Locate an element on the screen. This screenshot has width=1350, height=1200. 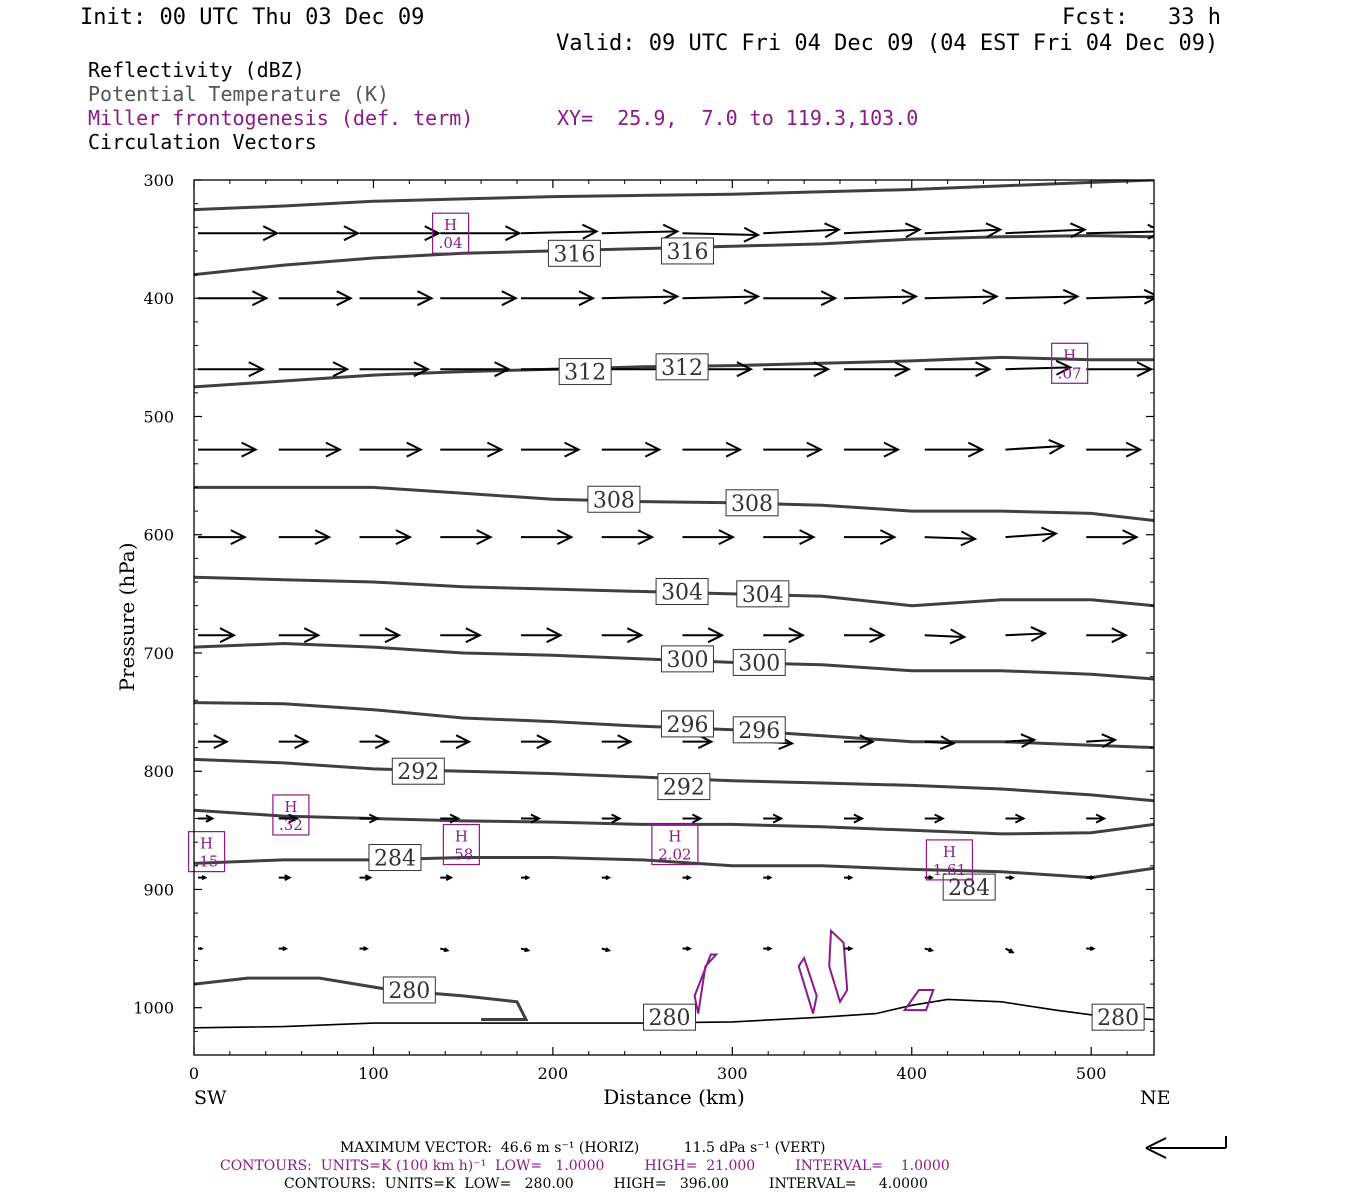
y-axis-label: Pressure (hPa) is located at coordinates (127, 617).